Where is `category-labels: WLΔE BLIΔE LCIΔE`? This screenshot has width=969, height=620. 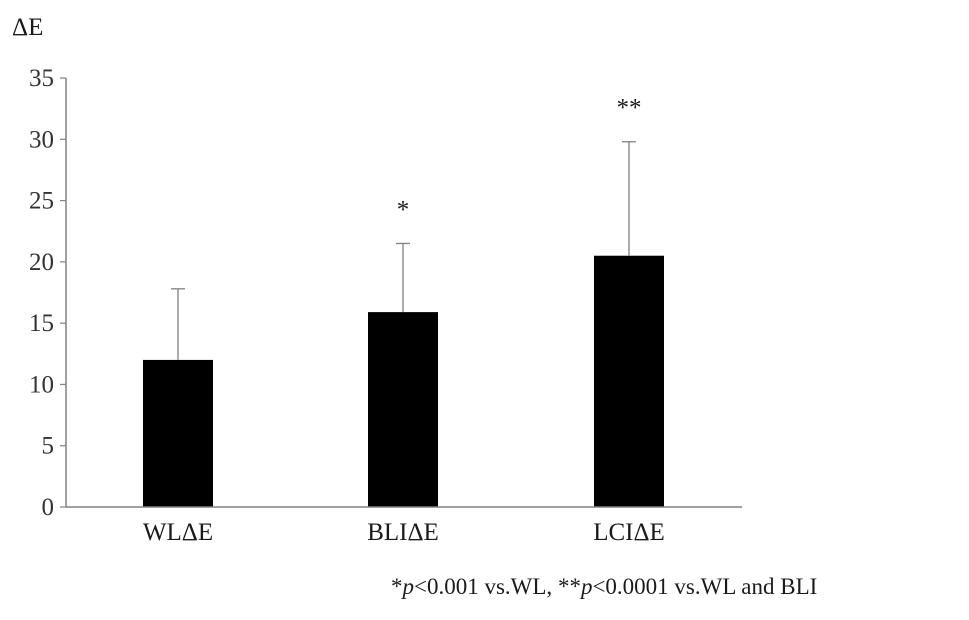
category-labels: WLΔE BLIΔE LCIΔE is located at coordinates (404, 532).